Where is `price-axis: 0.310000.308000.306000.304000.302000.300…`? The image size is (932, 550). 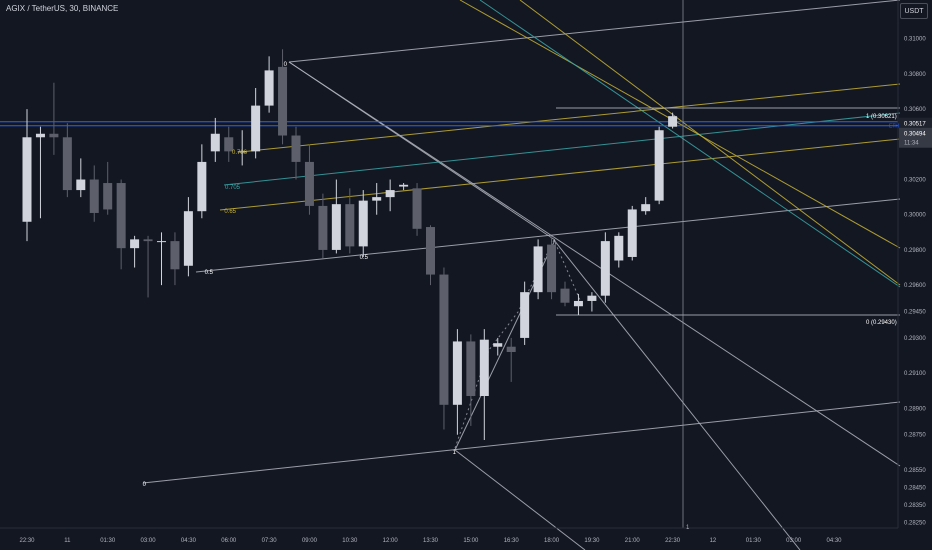 price-axis: 0.310000.308000.306000.304000.302000.300… is located at coordinates (911, 264).